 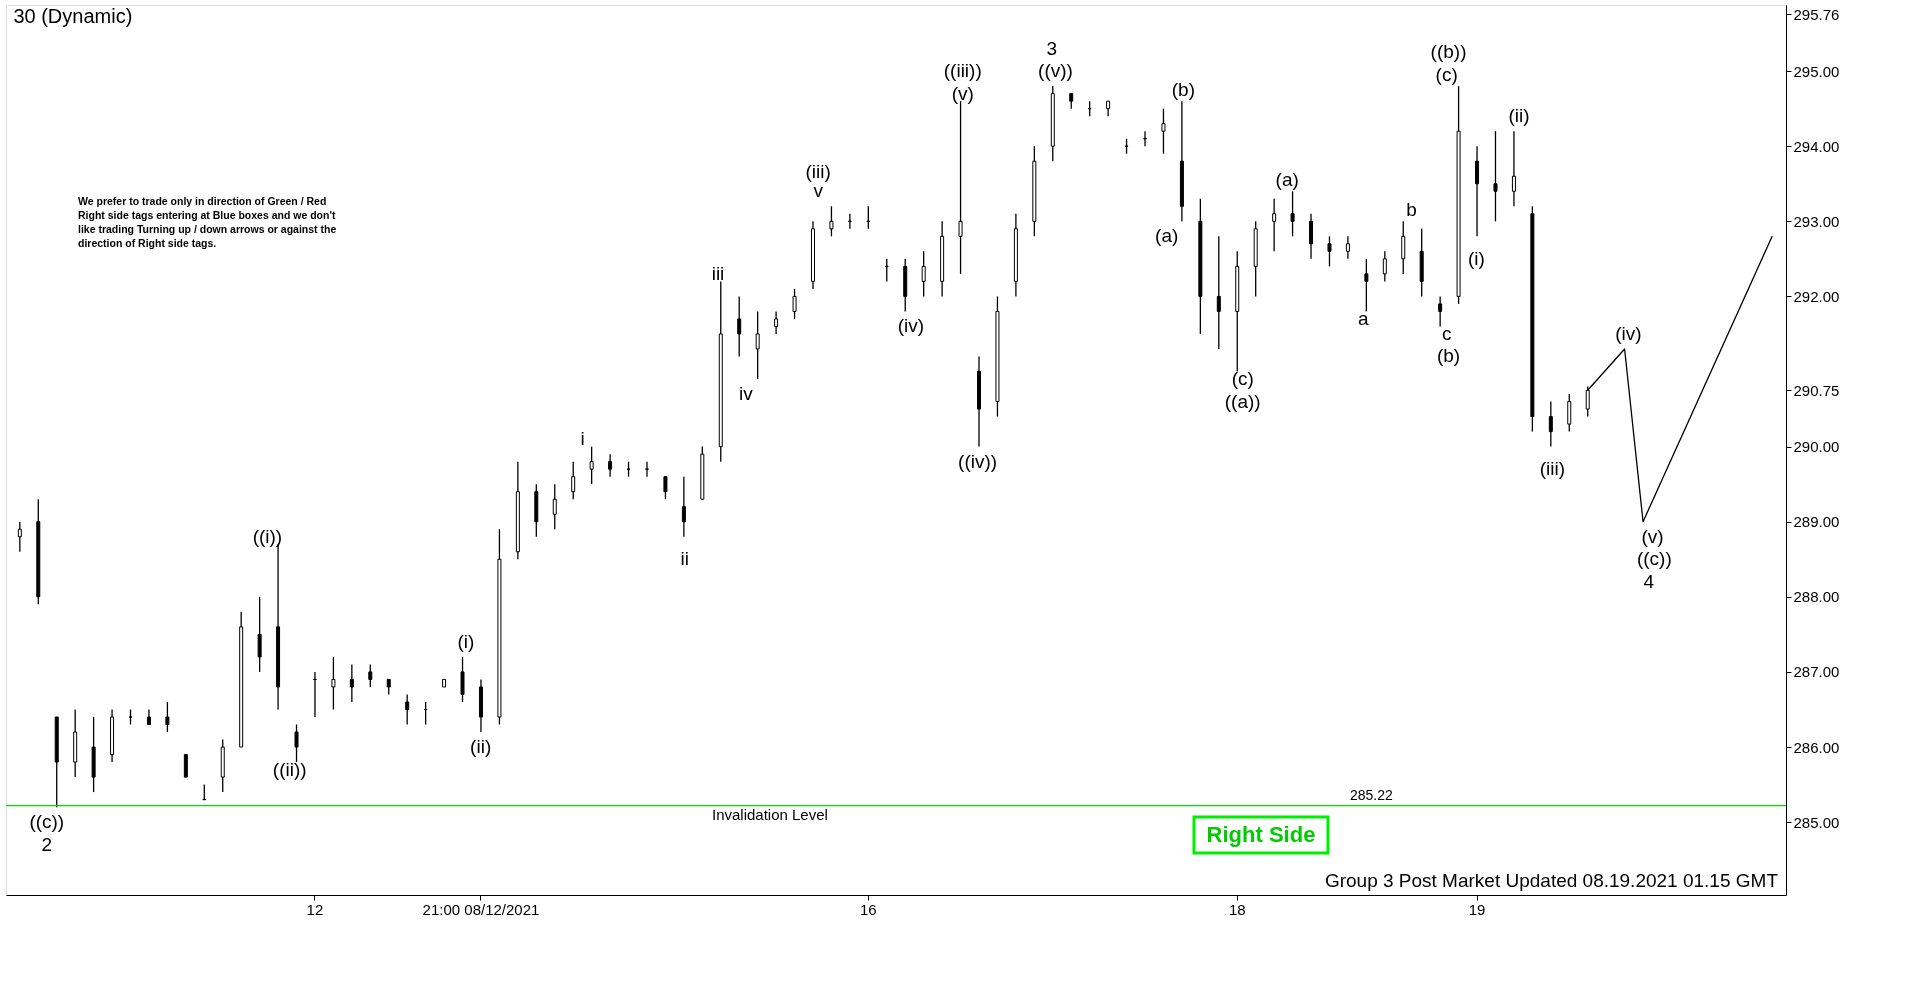 What do you see at coordinates (1411, 210) in the screenshot?
I see `annotation: b` at bounding box center [1411, 210].